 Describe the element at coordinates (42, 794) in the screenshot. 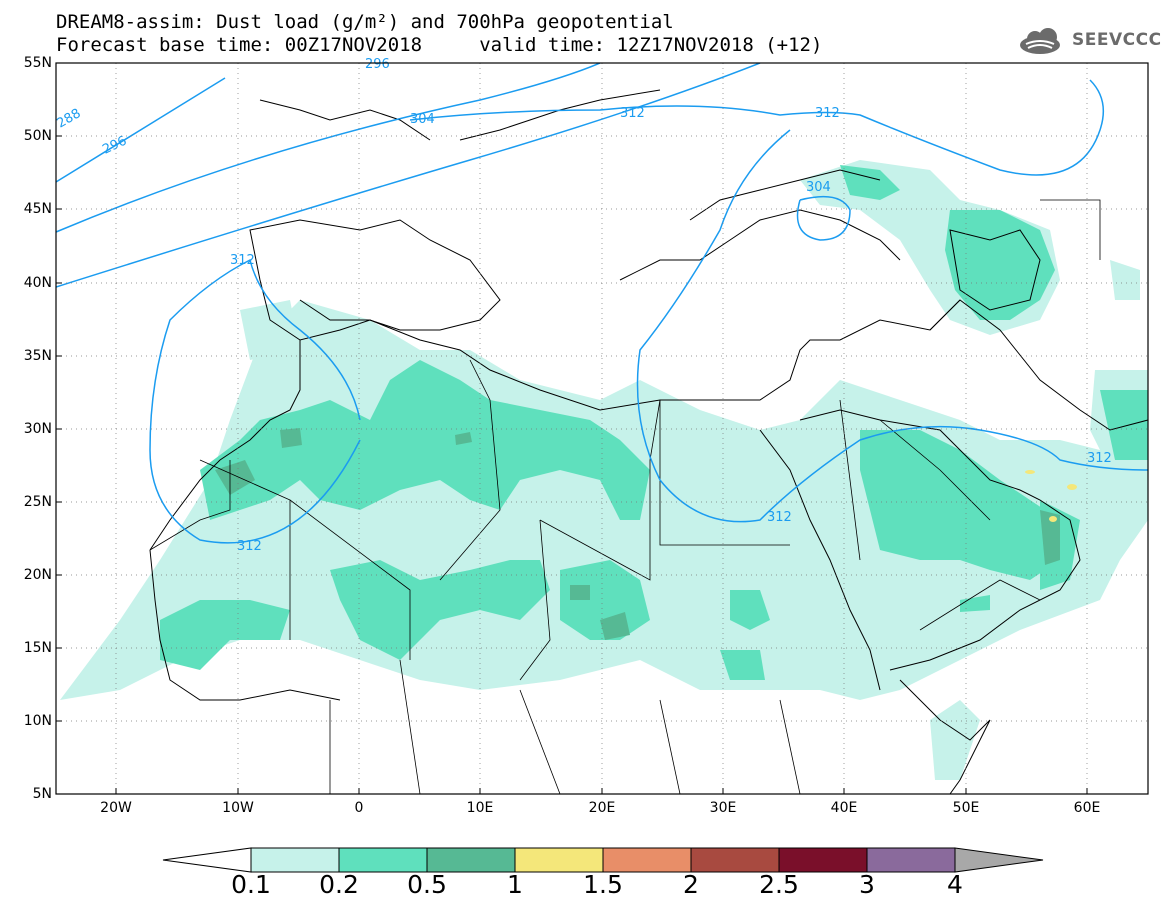

I see `lat-label: 5N` at that location.